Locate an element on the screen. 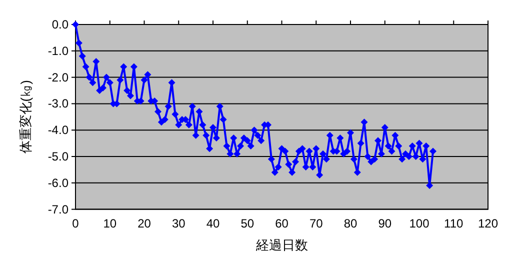 This screenshot has width=527, height=265. x-tick-label: 60 is located at coordinates (282, 223).